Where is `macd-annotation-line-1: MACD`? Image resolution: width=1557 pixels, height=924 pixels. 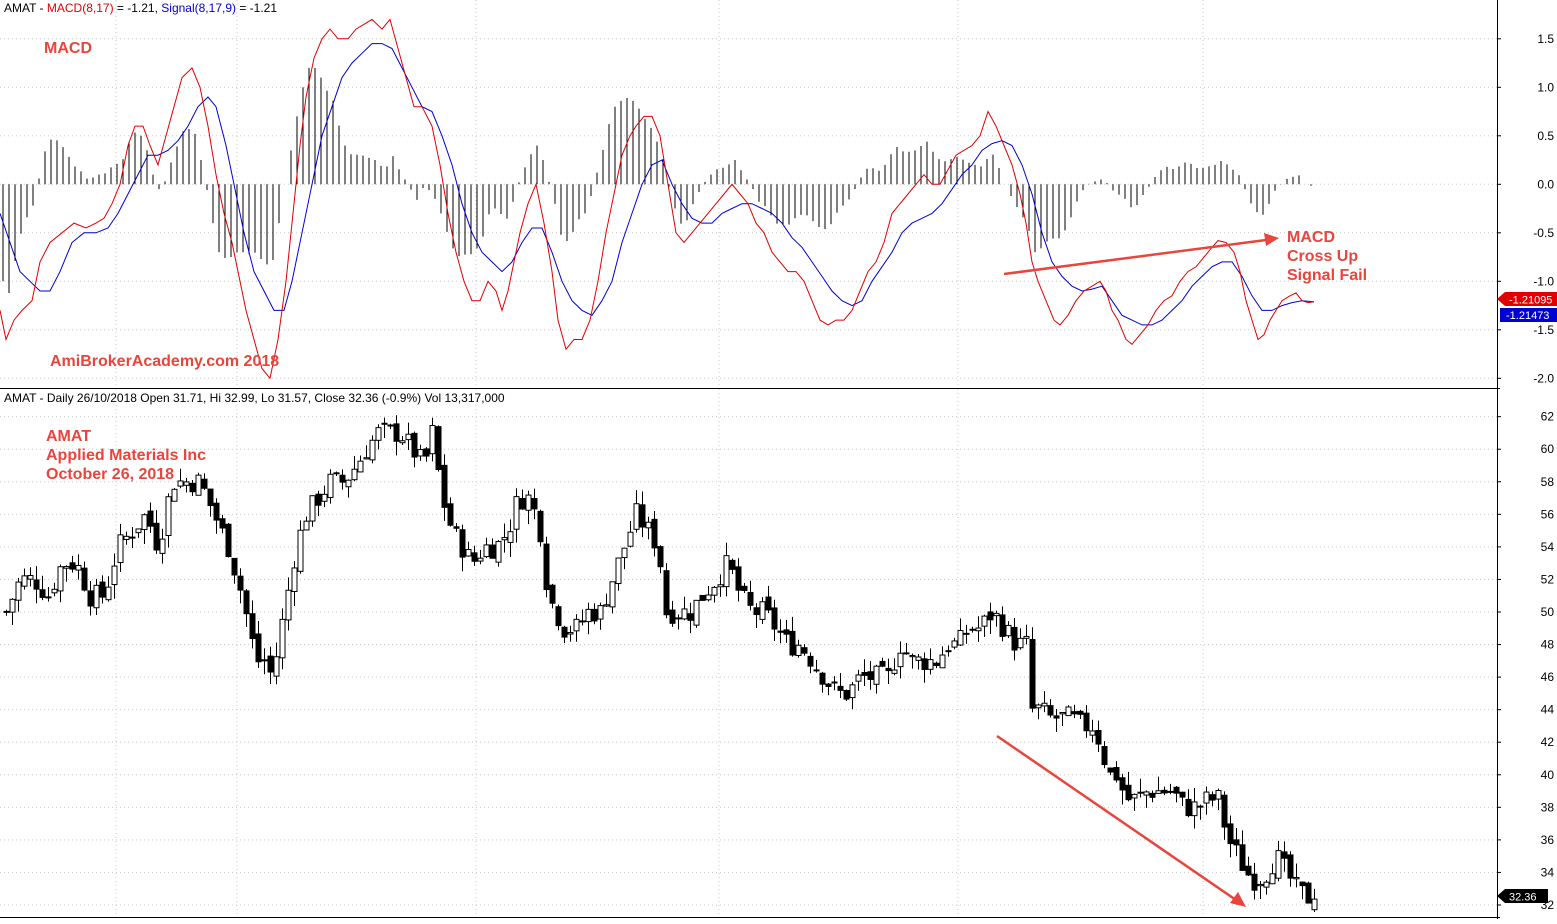 macd-annotation-line-1: MACD is located at coordinates (1311, 237).